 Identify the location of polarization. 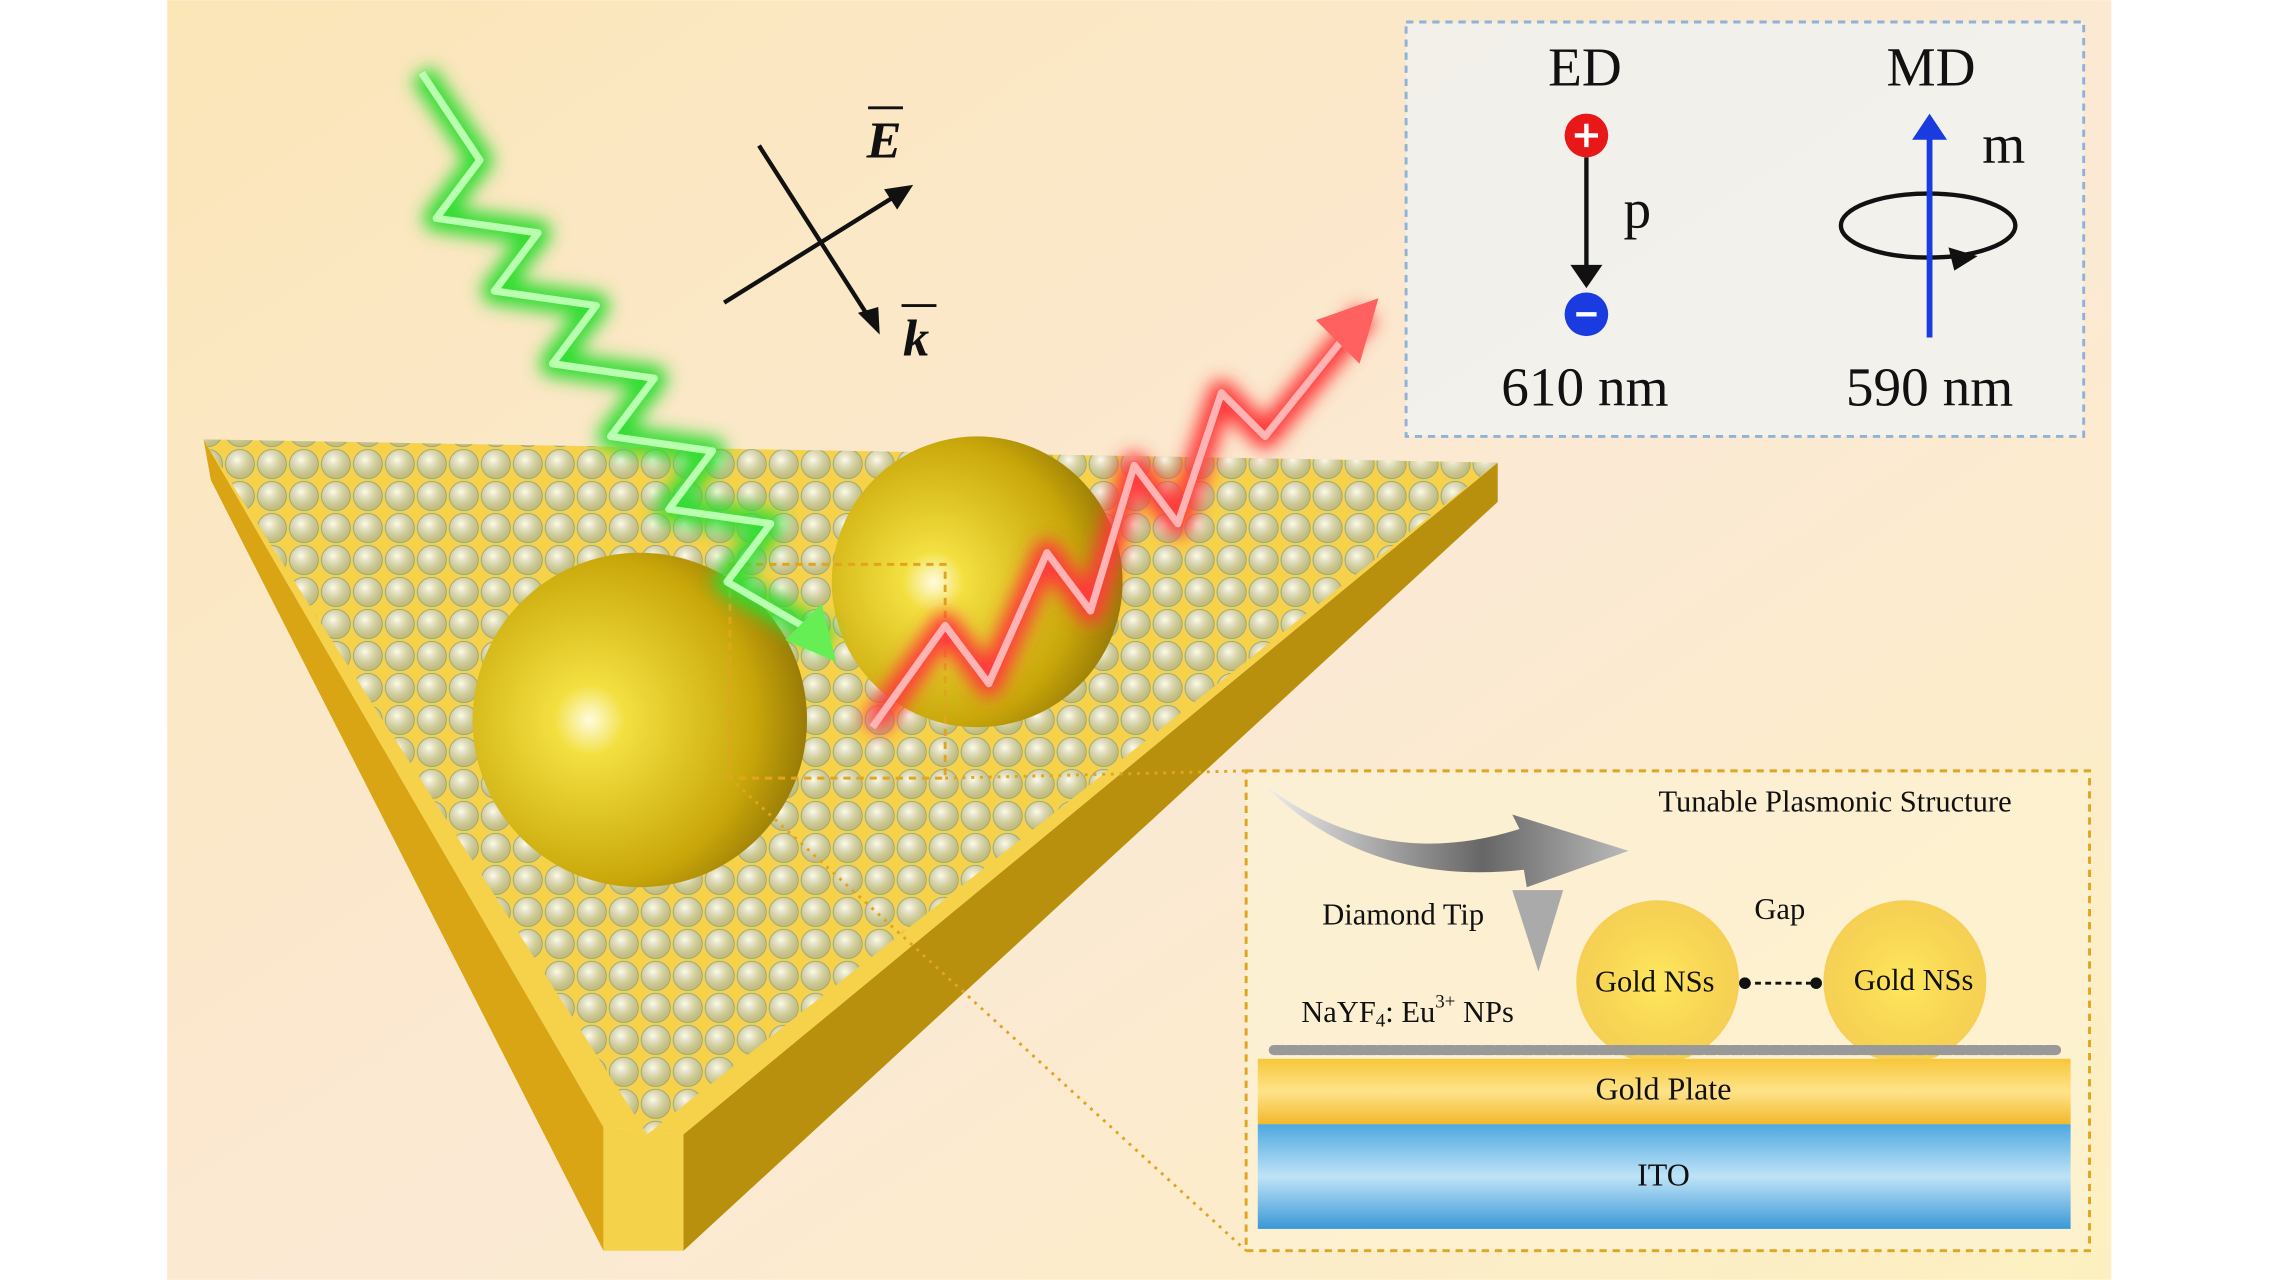
(818, 239).